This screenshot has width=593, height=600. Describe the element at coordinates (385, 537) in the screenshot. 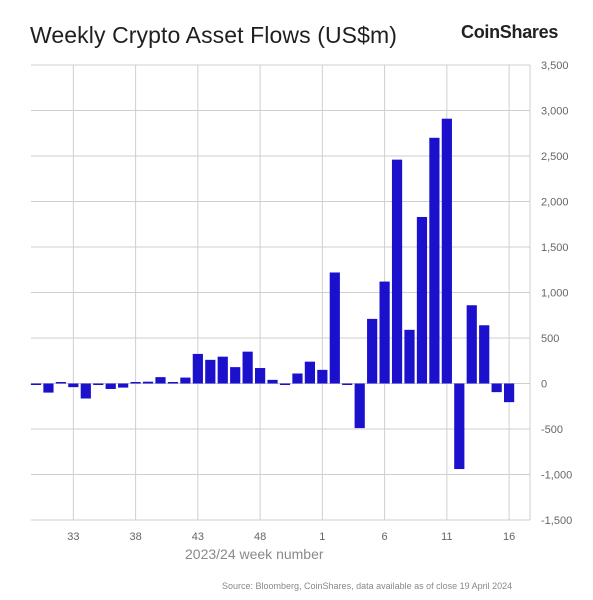

I see `x-tick-label: 6` at that location.